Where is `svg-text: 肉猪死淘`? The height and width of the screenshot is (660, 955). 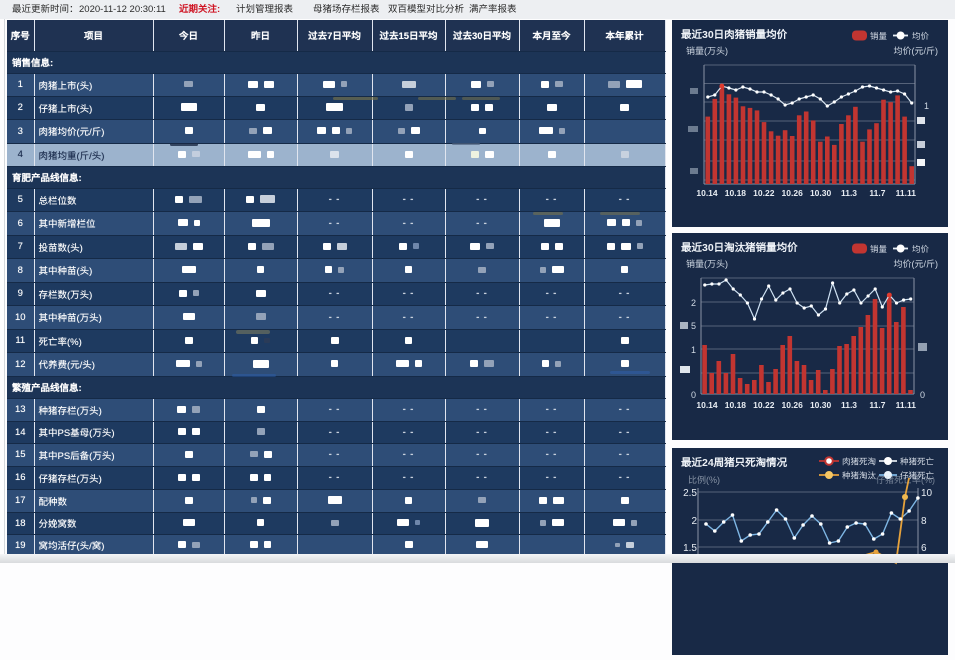 svg-text: 肉猪死淘 is located at coordinates (859, 462).